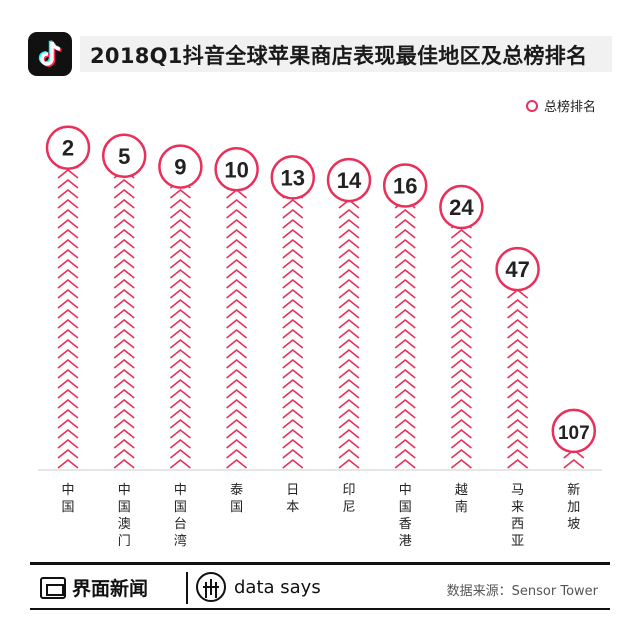 The width and height of the screenshot is (640, 635). I want to click on rank-label: 13, so click(293, 177).